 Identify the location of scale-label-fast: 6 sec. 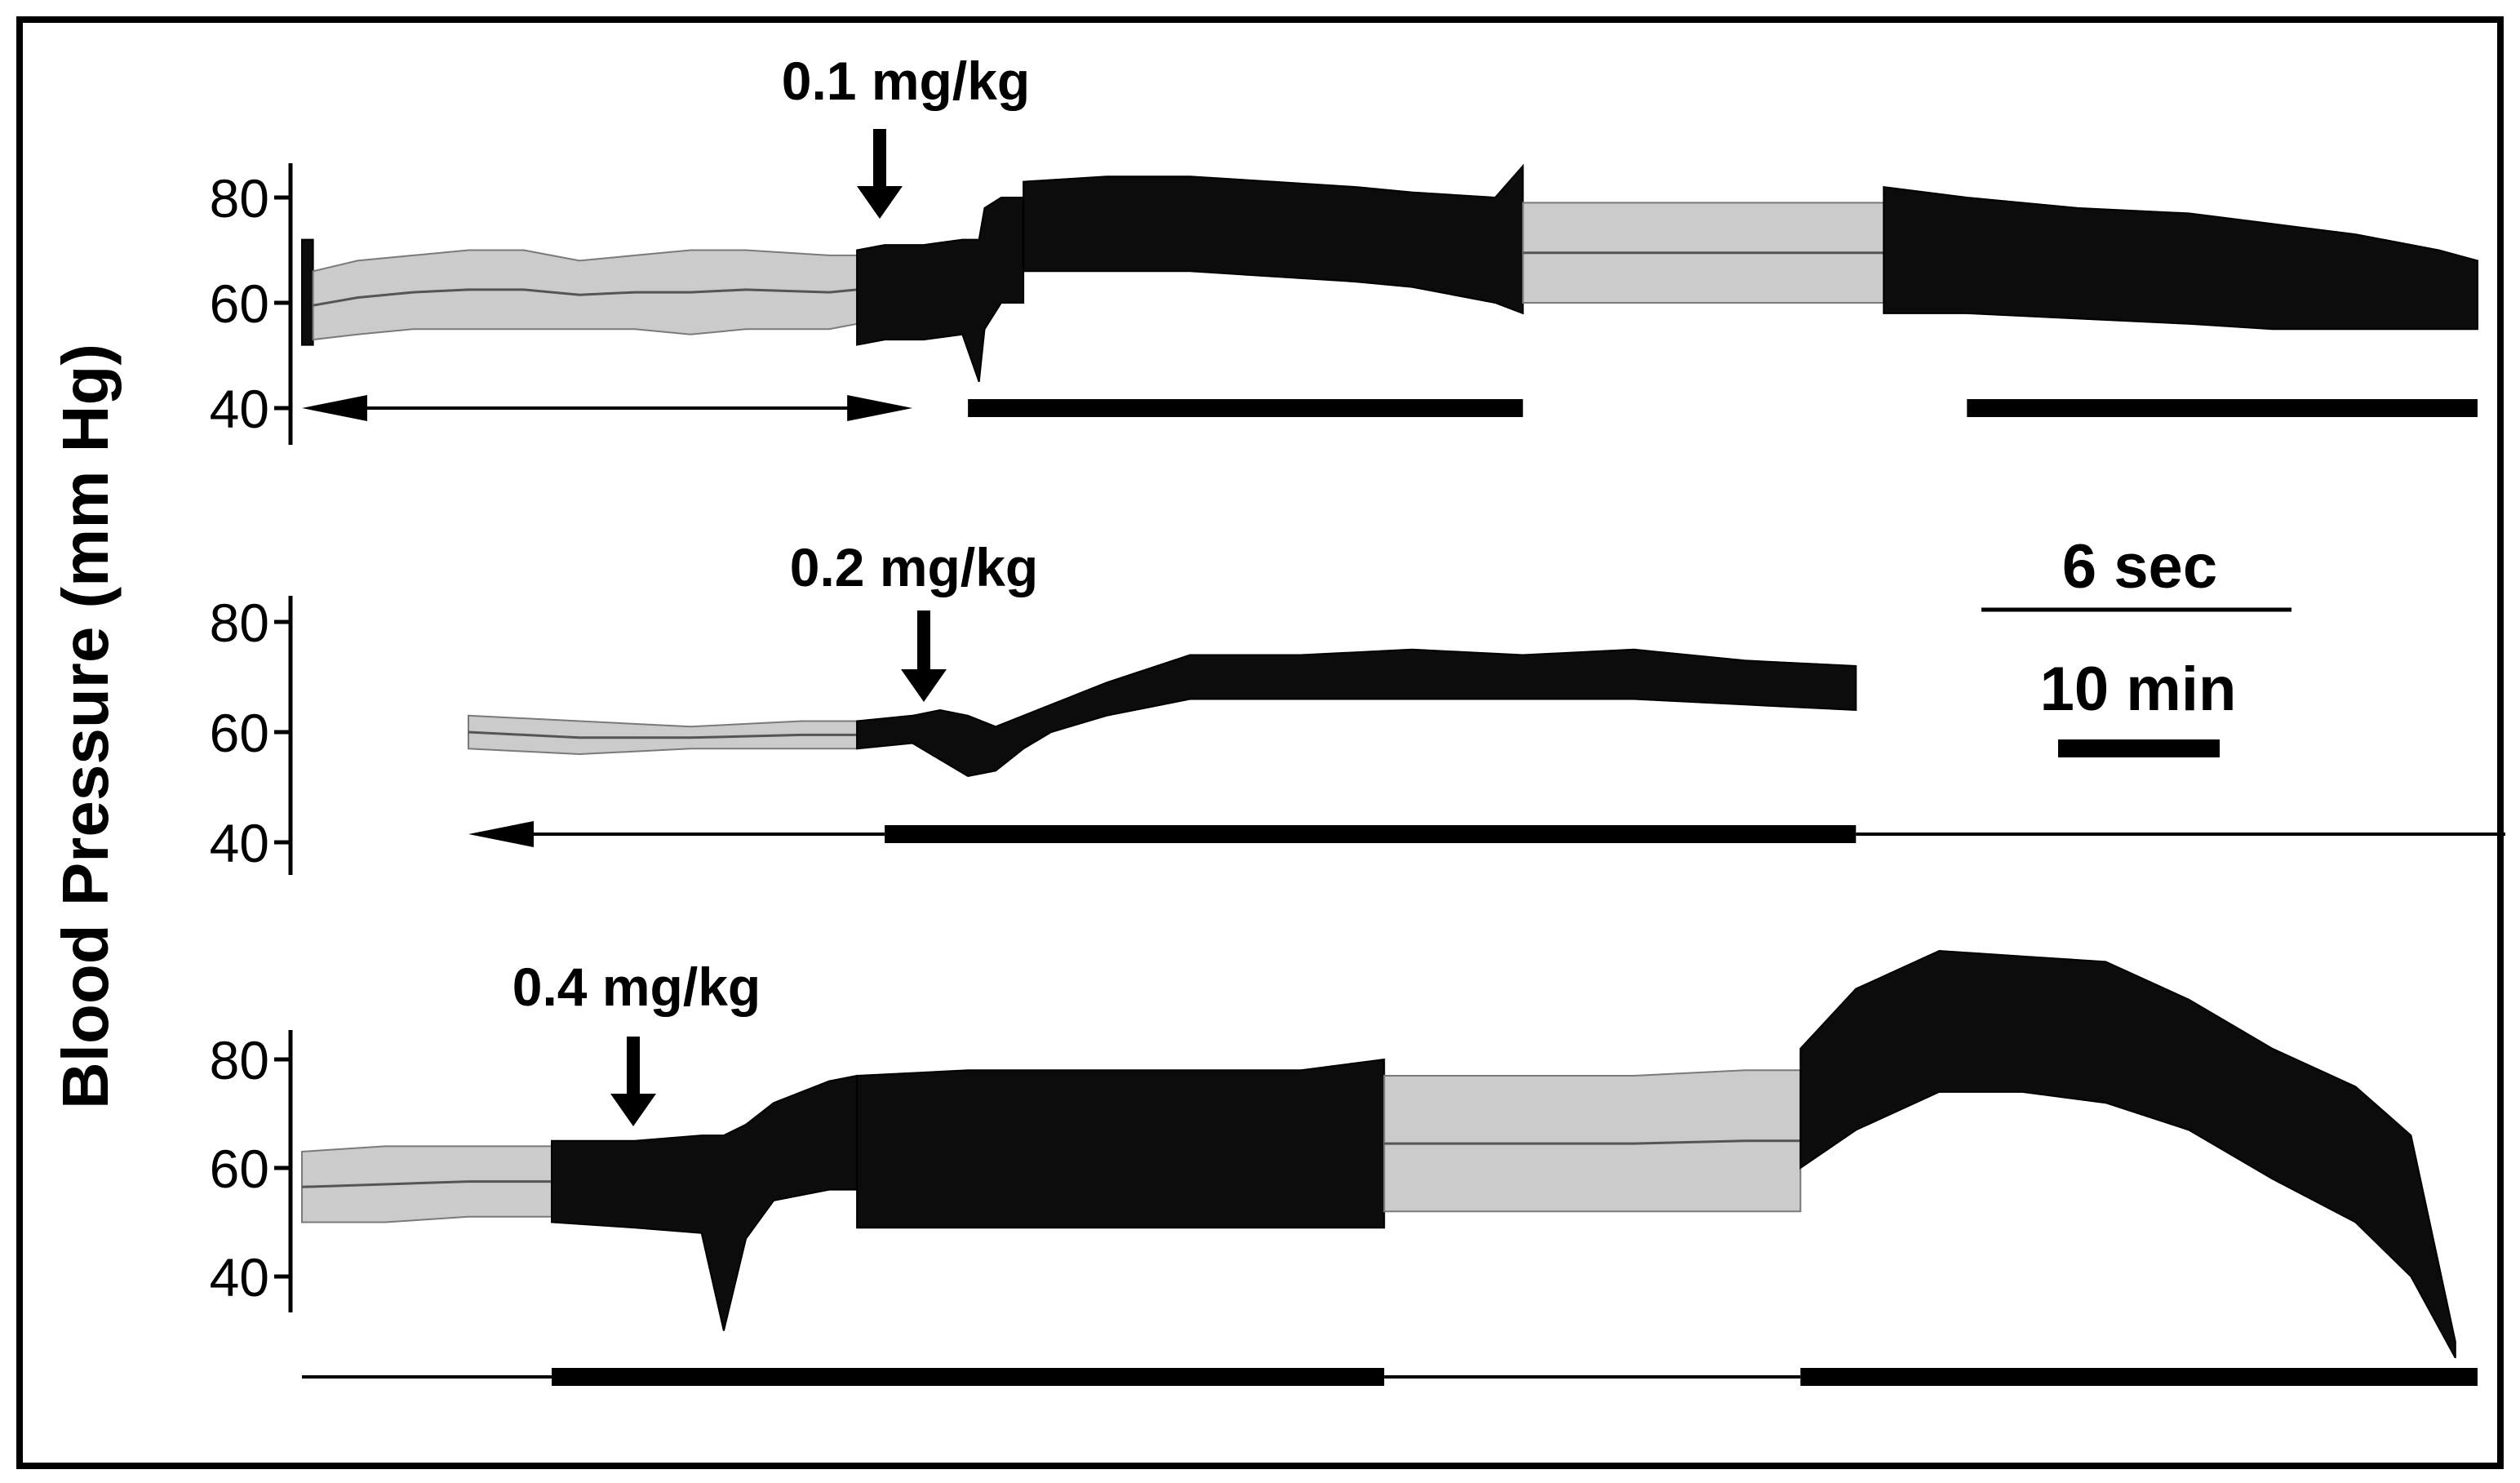
(2139, 567).